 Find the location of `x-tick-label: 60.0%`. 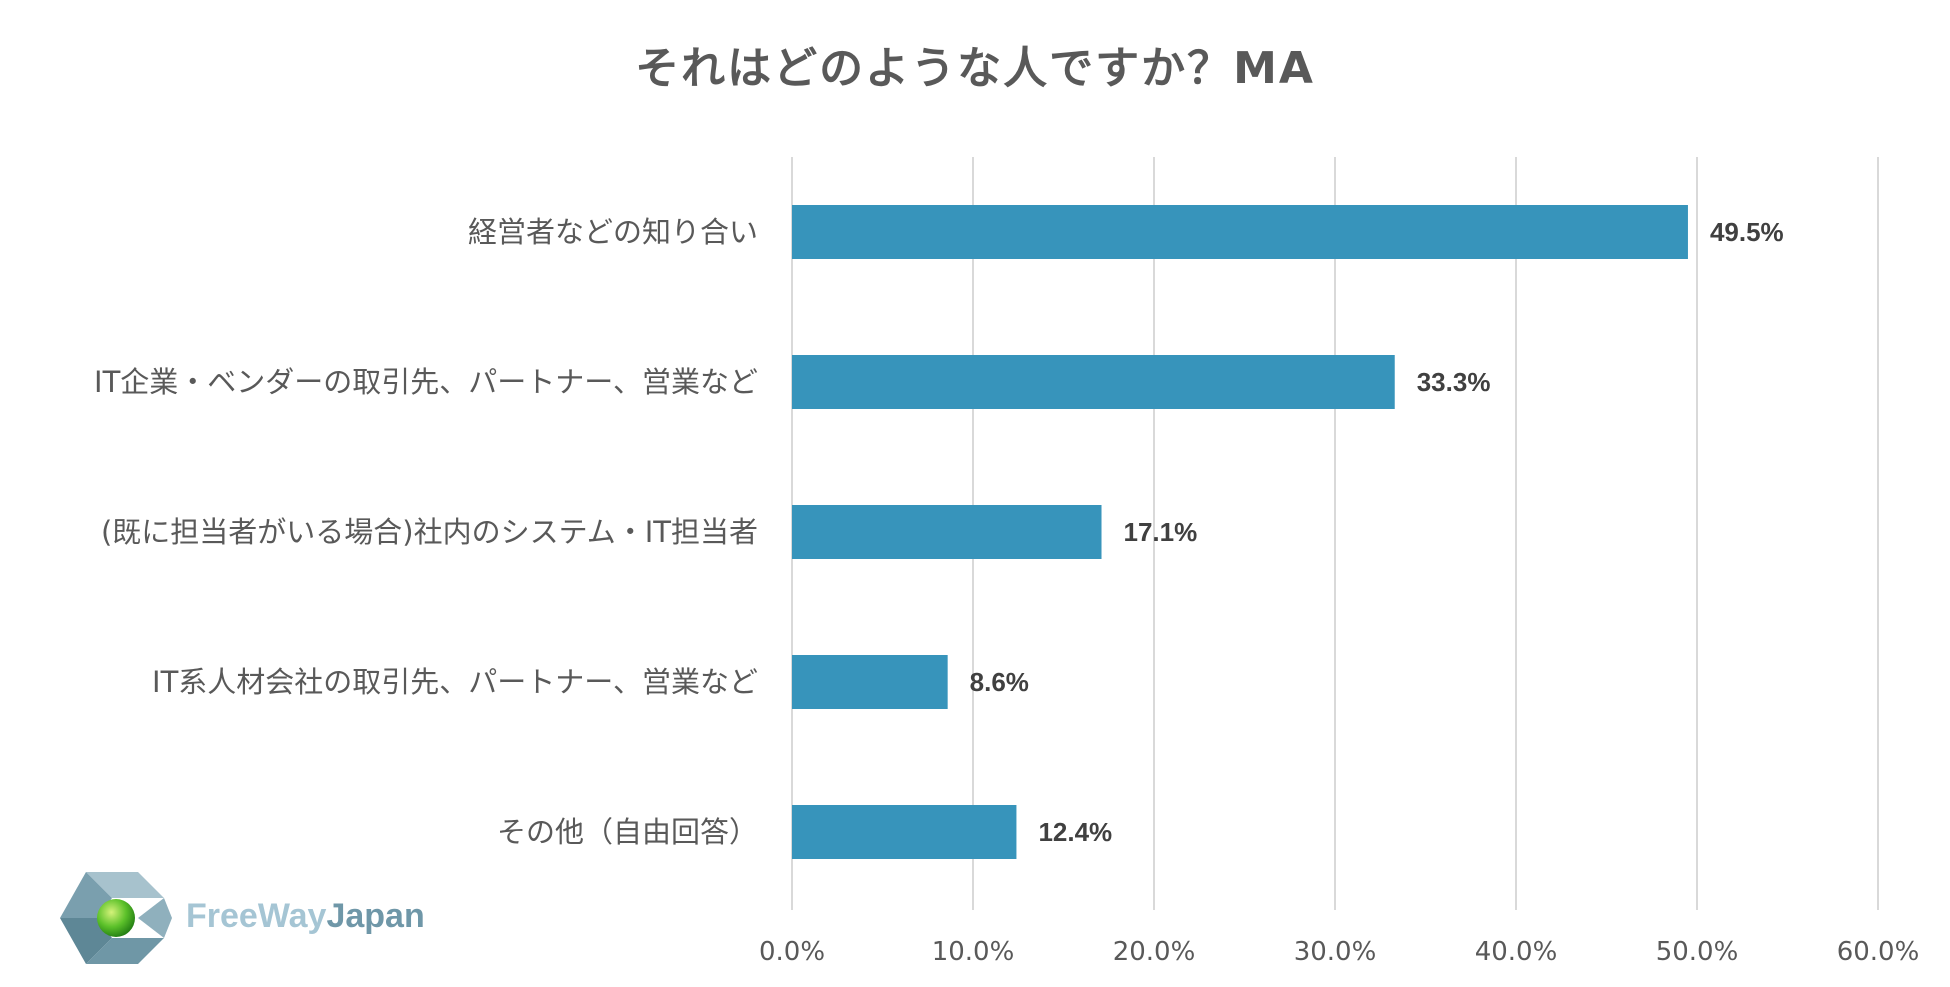

x-tick-label: 60.0% is located at coordinates (1878, 952).